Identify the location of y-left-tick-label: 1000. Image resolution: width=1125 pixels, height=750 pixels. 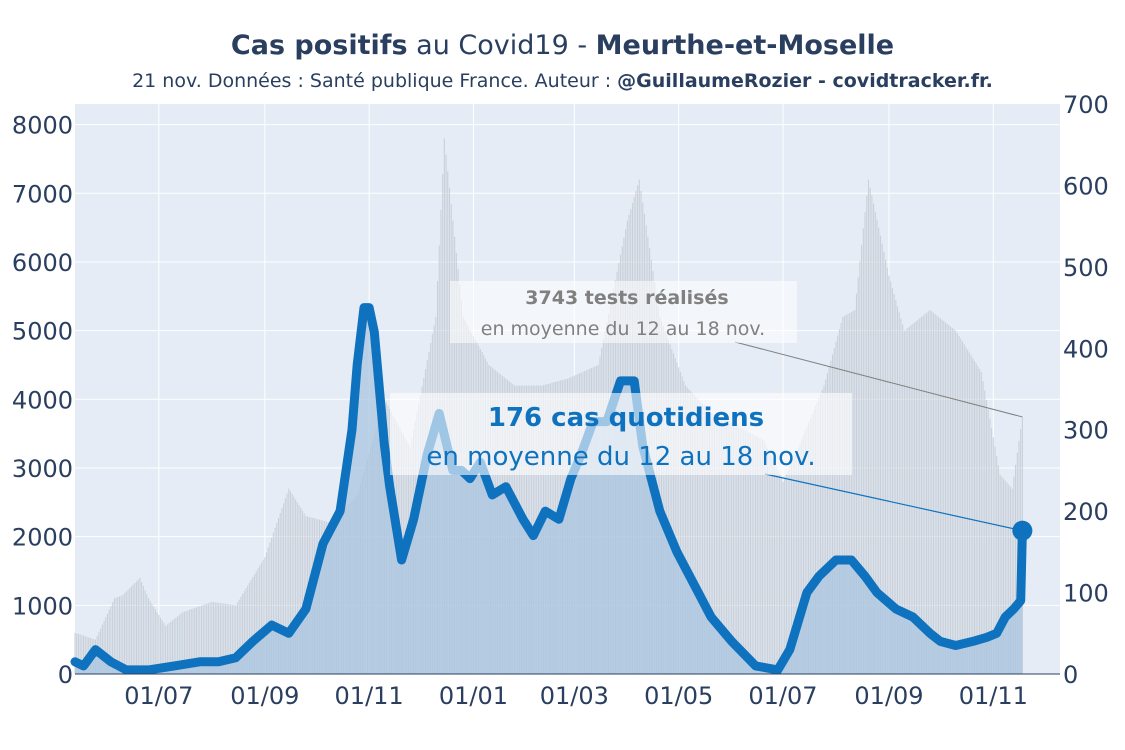
(42, 606).